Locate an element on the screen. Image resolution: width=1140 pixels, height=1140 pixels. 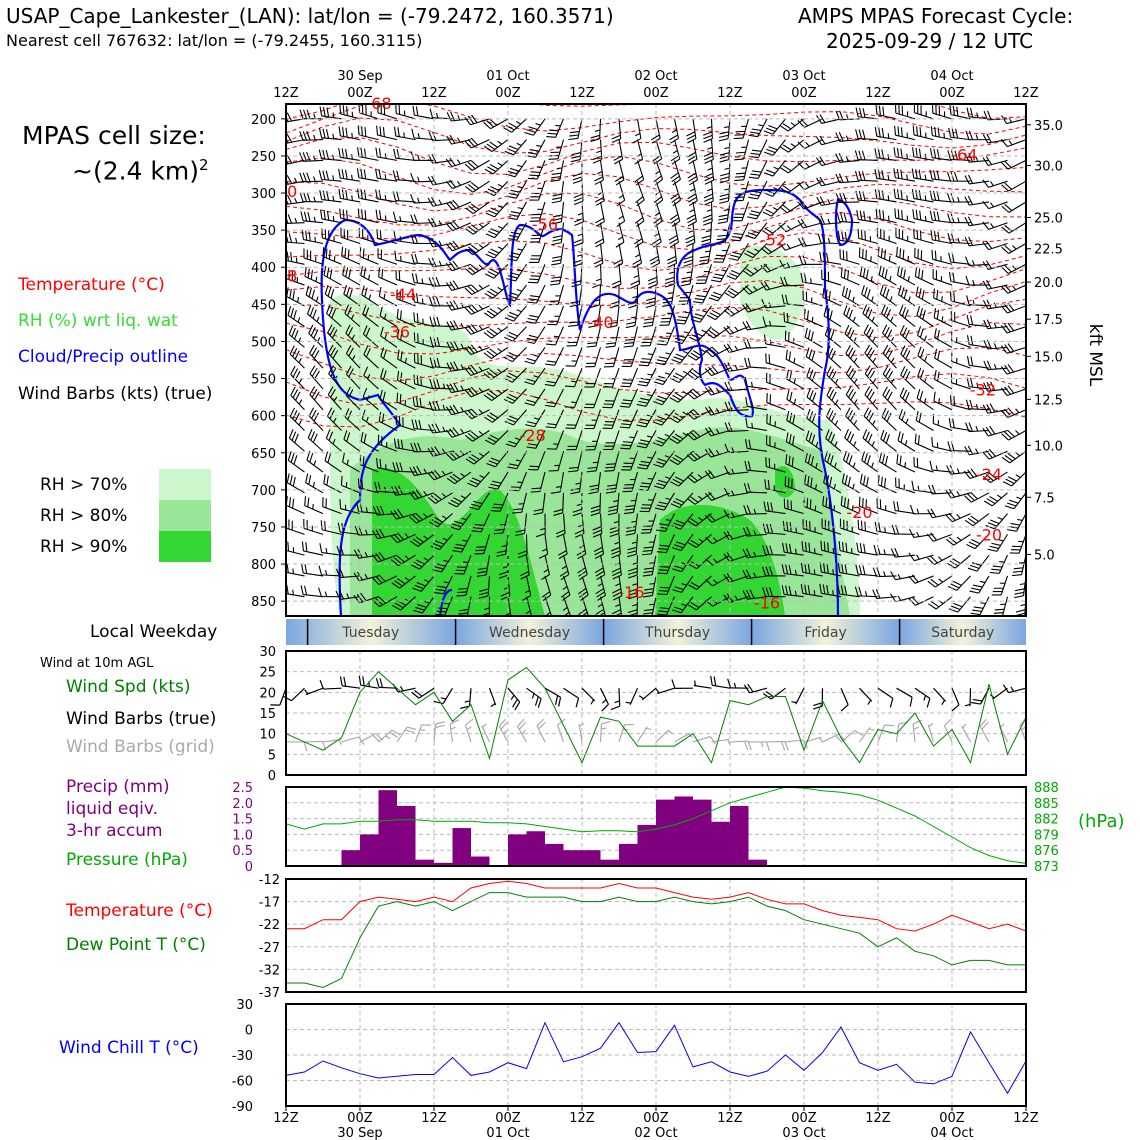
precip-bars is located at coordinates (554, 828).